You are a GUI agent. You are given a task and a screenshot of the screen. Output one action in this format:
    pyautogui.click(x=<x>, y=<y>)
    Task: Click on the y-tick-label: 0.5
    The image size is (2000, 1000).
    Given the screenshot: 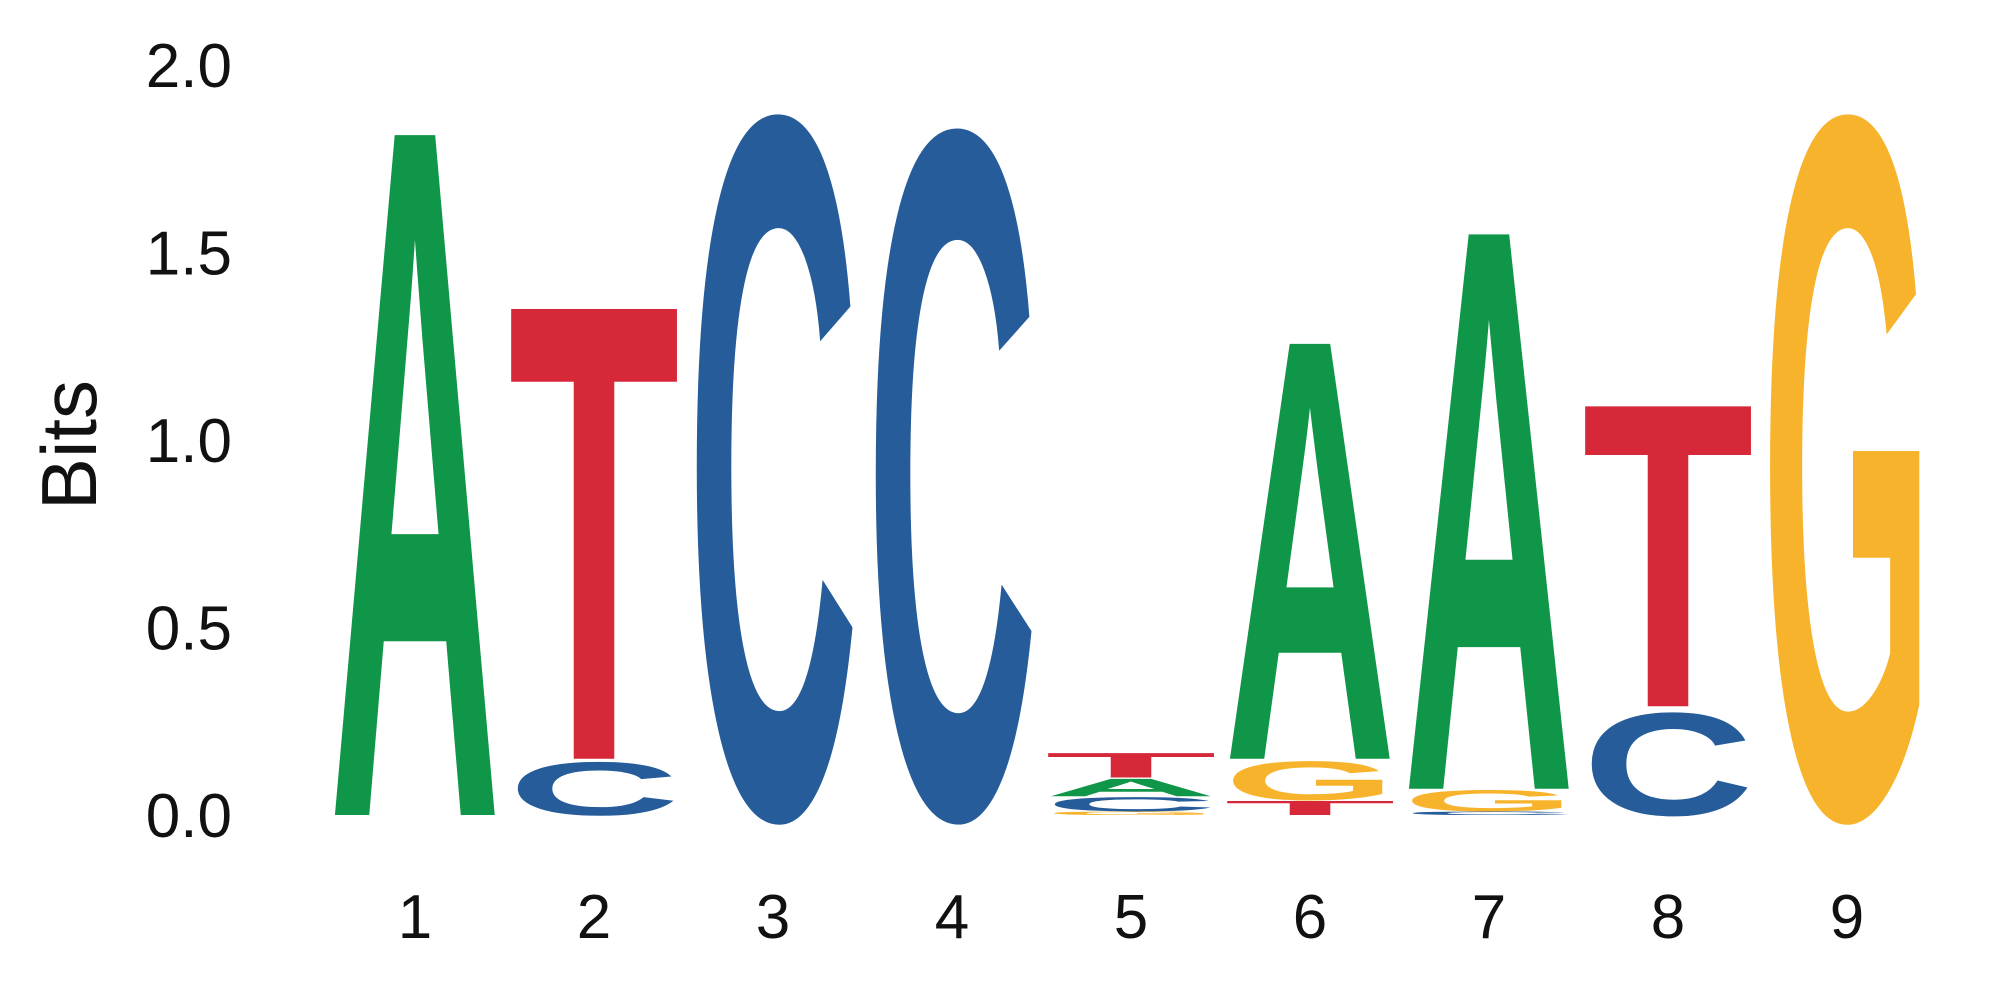 What is the action you would take?
    pyautogui.click(x=189, y=629)
    